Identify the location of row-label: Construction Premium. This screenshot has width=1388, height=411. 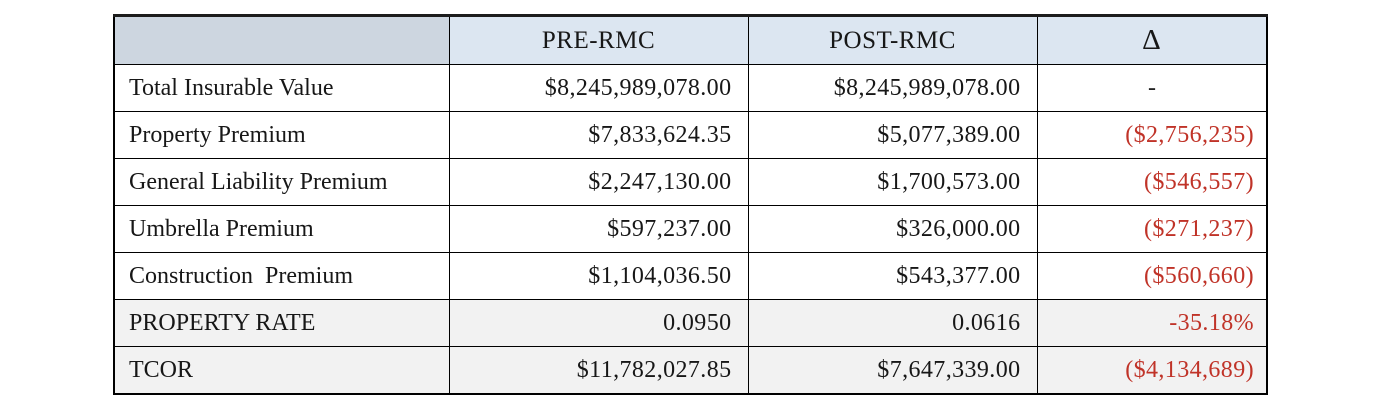
(281, 276).